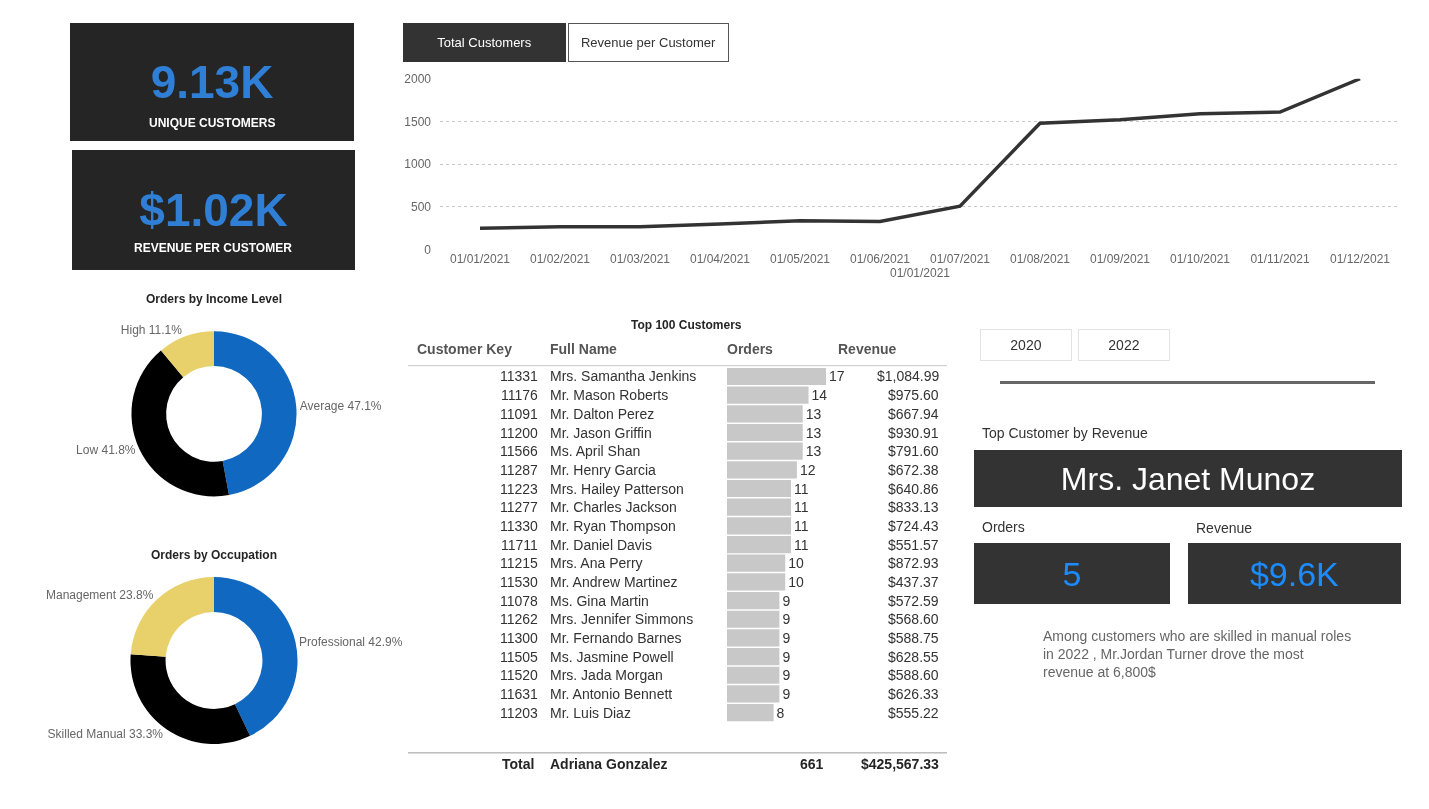 The image size is (1429, 809). What do you see at coordinates (913, 582) in the screenshot?
I see `text: $437.37` at bounding box center [913, 582].